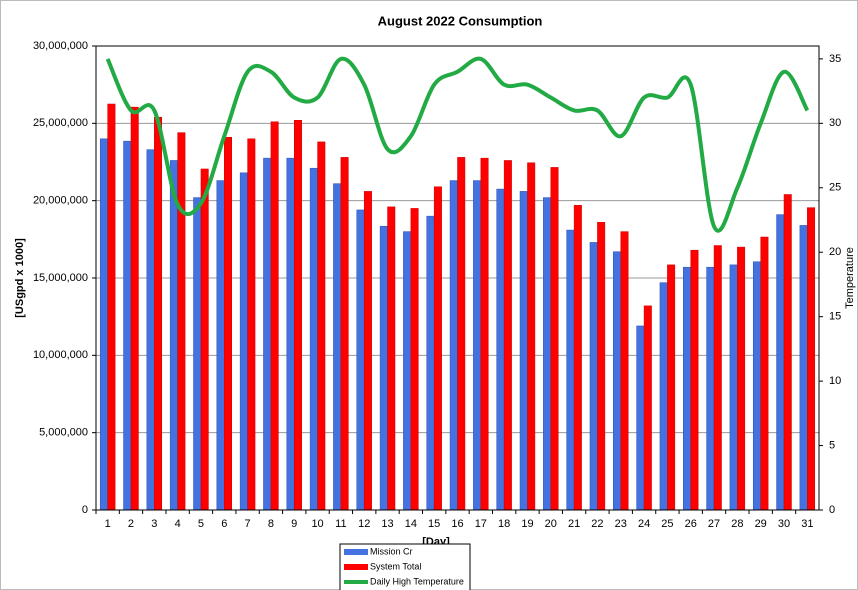 Image resolution: width=858 pixels, height=590 pixels. I want to click on x-tick-label: 7, so click(248, 524).